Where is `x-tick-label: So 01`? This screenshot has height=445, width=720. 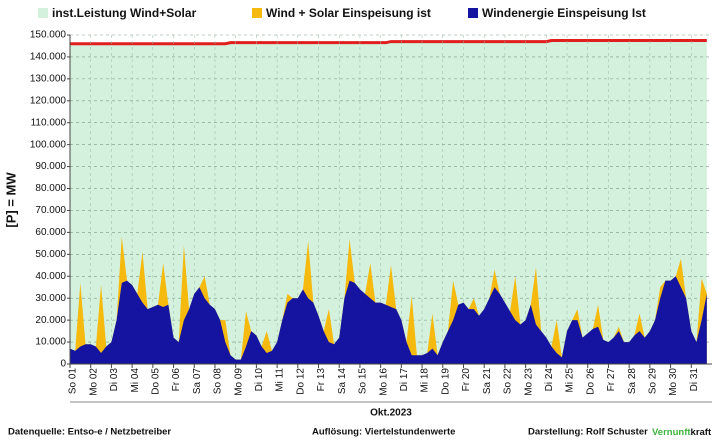
x-tick-label: So 01 is located at coordinates (73, 381).